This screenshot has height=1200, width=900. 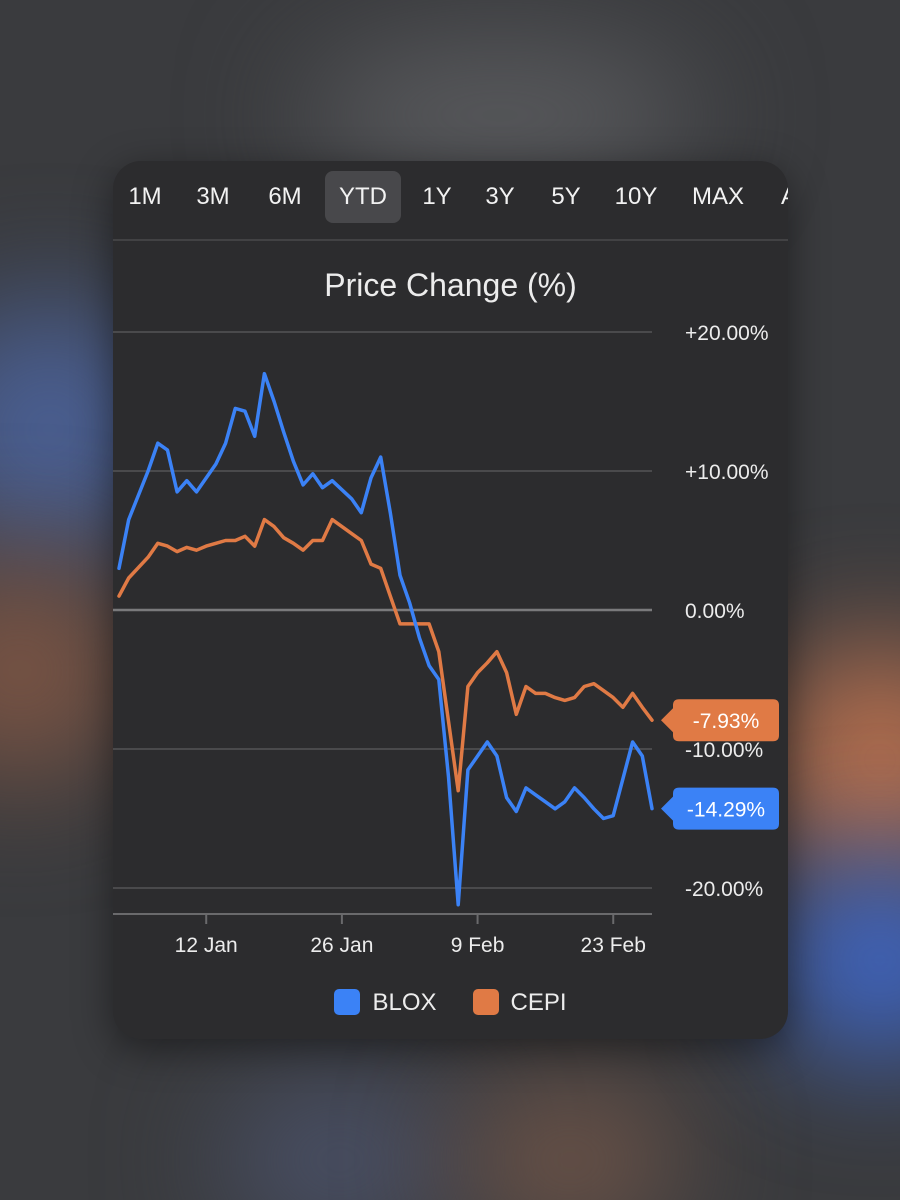 I want to click on chart-legend: BLOX CEPI, so click(x=450, y=1007).